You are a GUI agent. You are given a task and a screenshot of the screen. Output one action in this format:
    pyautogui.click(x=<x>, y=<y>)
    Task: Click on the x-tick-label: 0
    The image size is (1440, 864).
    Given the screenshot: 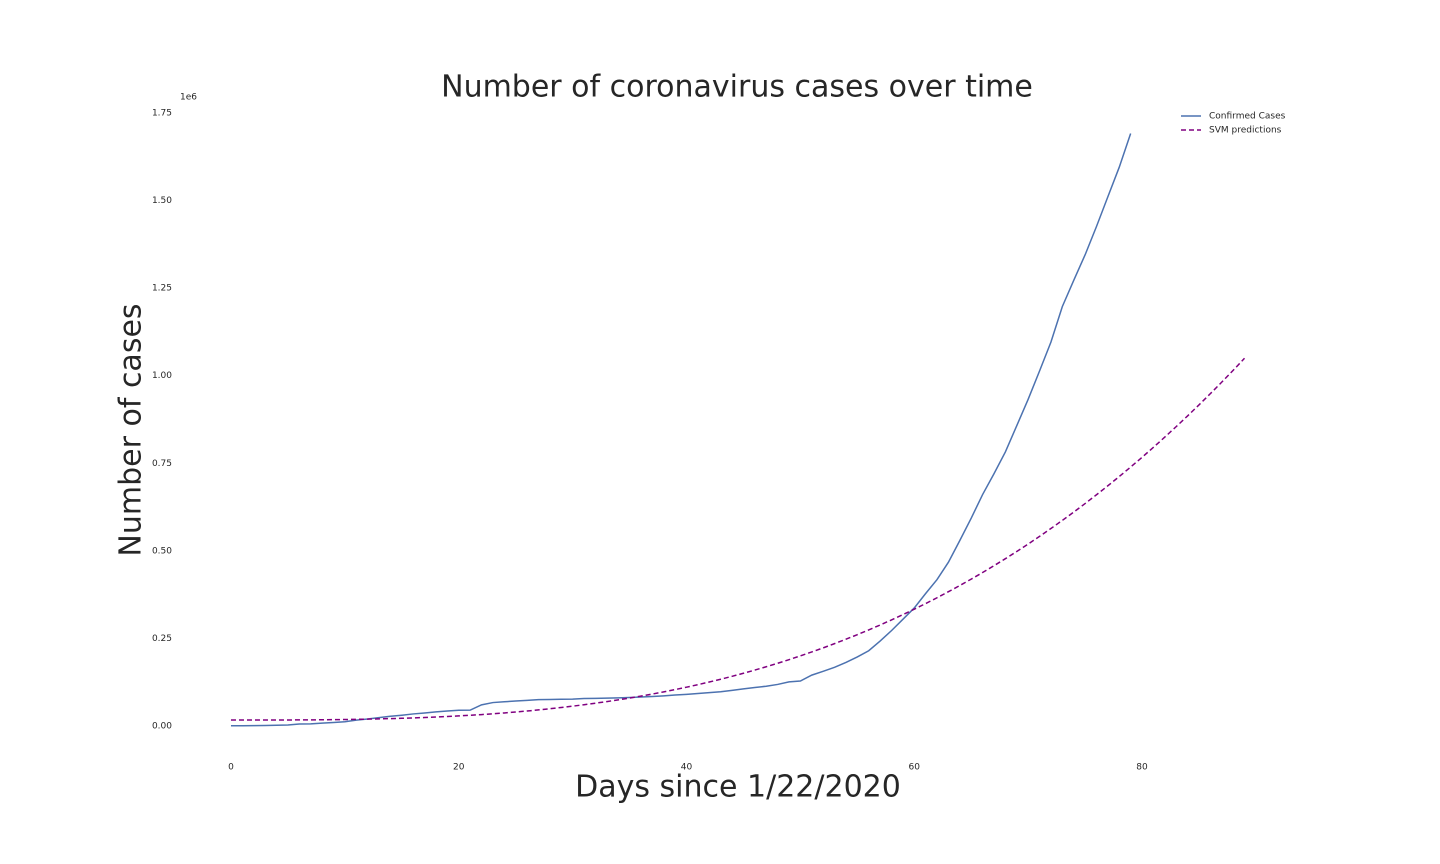 What is the action you would take?
    pyautogui.click(x=231, y=768)
    